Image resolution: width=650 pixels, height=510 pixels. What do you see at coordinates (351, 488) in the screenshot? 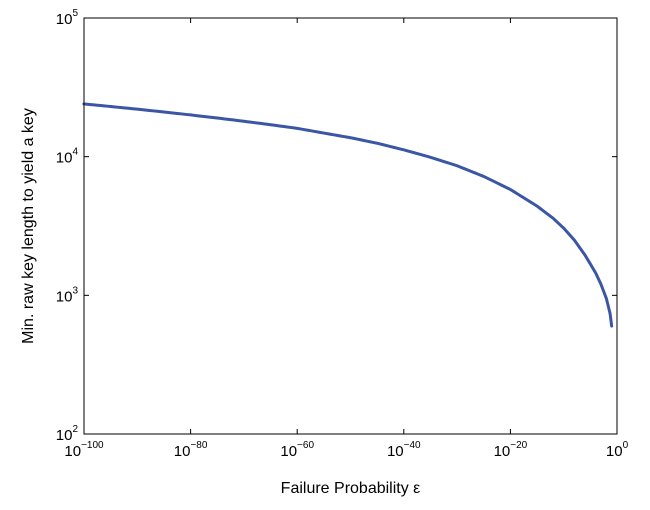
I see `x-axis-label: Failure Probability ε` at bounding box center [351, 488].